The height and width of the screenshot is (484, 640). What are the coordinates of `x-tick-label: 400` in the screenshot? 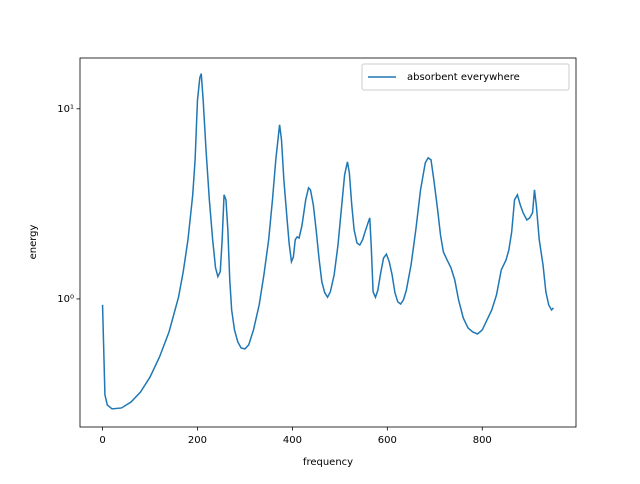 It's located at (292, 440).